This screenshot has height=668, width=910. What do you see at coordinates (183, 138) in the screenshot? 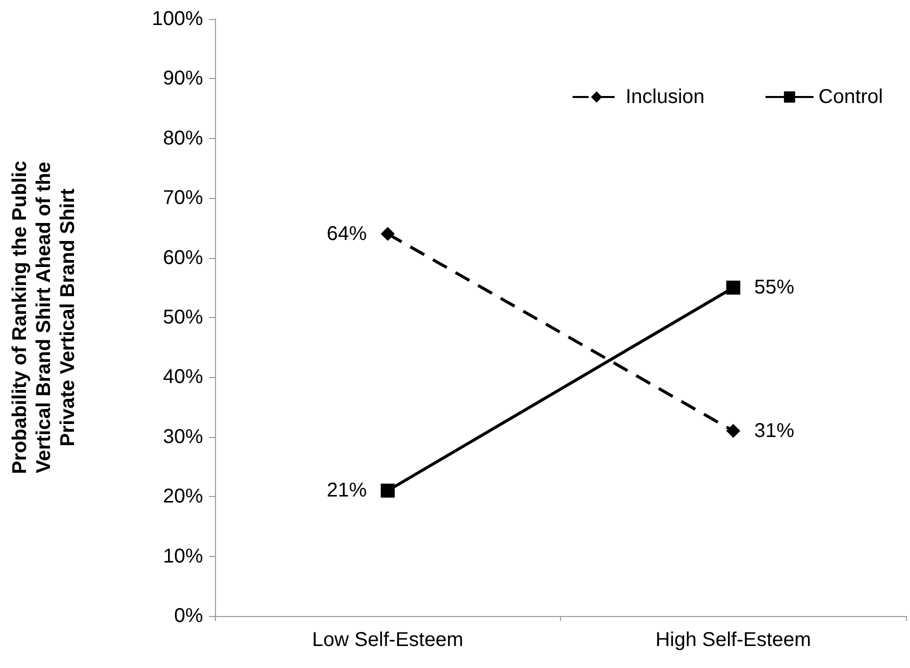
I see `y-tick-label: 80%` at bounding box center [183, 138].